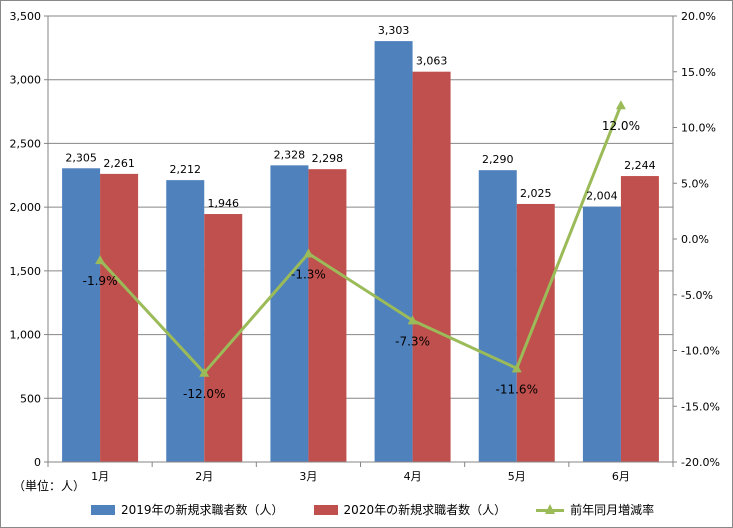 The width and height of the screenshot is (733, 528). Describe the element at coordinates (37, 462) in the screenshot. I see `y-tick-label: 0` at that location.